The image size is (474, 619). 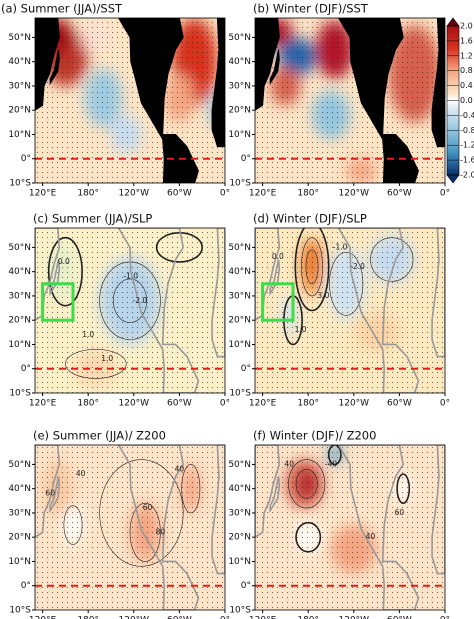 What do you see at coordinates (453, 179) in the screenshot?
I see `colorbar-extend` at bounding box center [453, 179].